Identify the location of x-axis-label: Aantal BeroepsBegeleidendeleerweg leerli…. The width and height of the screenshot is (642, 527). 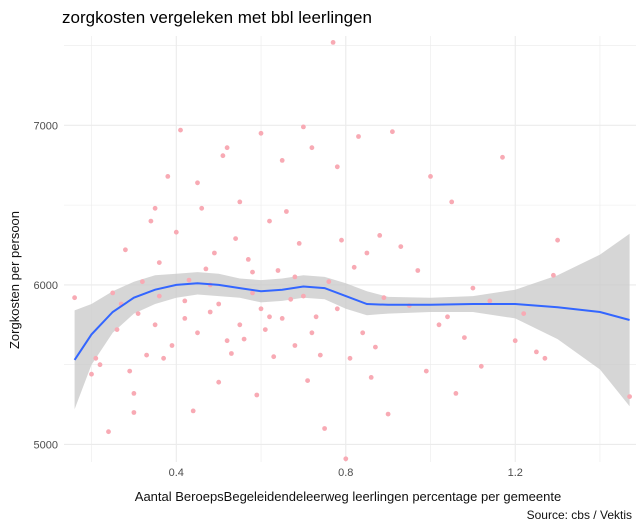
(348, 496).